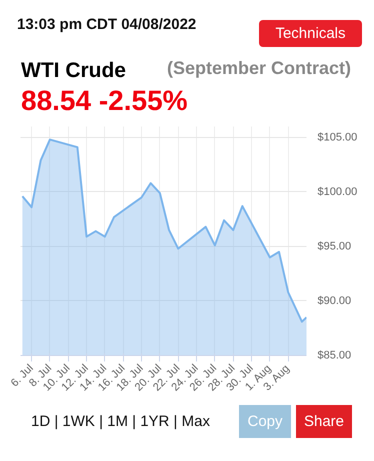  Describe the element at coordinates (324, 421) in the screenshot. I see `text: Share` at that location.